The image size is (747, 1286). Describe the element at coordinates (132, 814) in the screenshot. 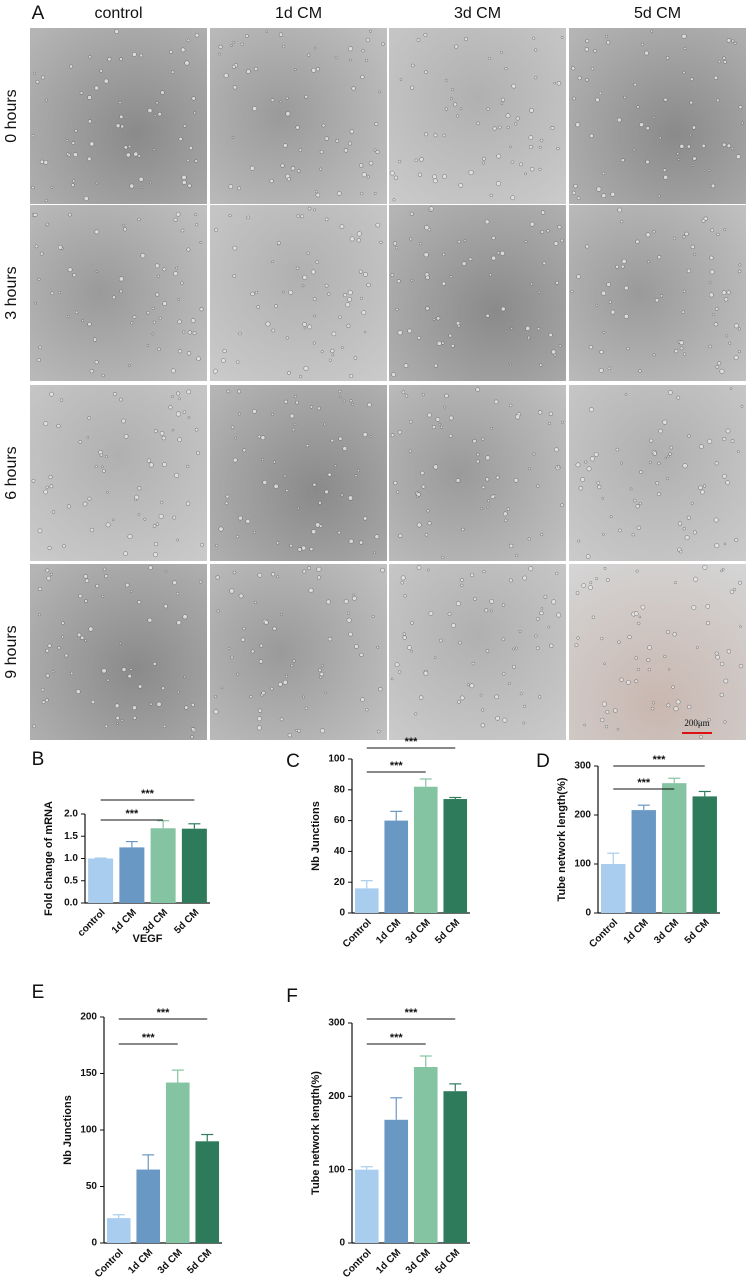

I see `significance-label: ***` at that location.